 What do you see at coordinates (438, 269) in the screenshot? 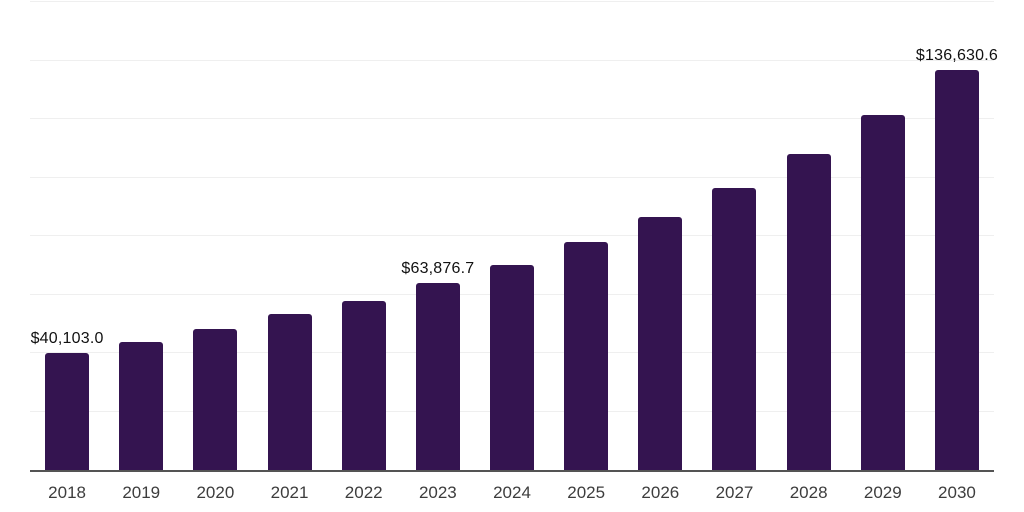
I see `bar-value-label: $63,876.7` at bounding box center [438, 269].